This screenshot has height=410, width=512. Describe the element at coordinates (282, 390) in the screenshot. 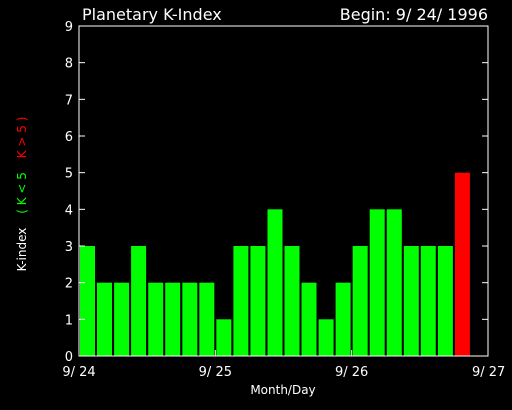

I see `x-axis-label: Month/Day` at that location.